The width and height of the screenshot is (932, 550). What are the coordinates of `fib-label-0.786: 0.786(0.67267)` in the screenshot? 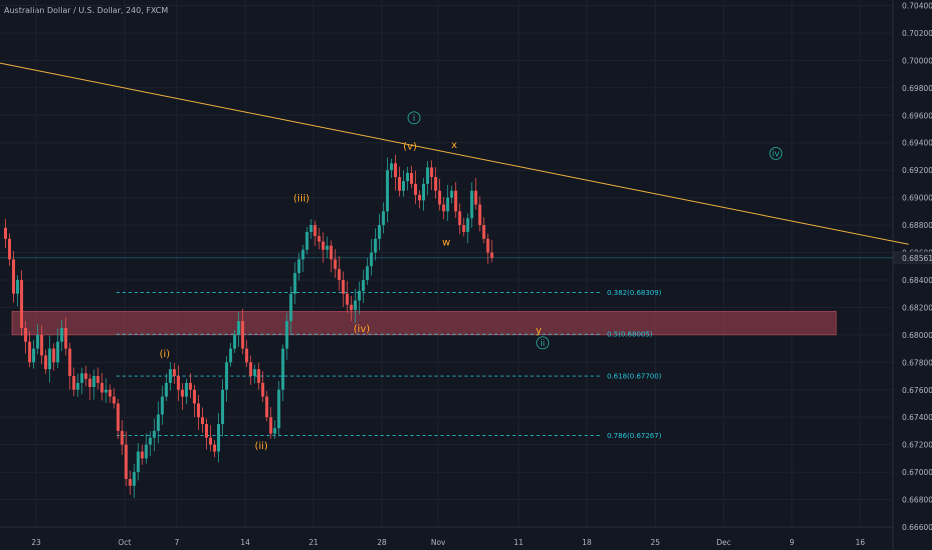 It's located at (634, 436).